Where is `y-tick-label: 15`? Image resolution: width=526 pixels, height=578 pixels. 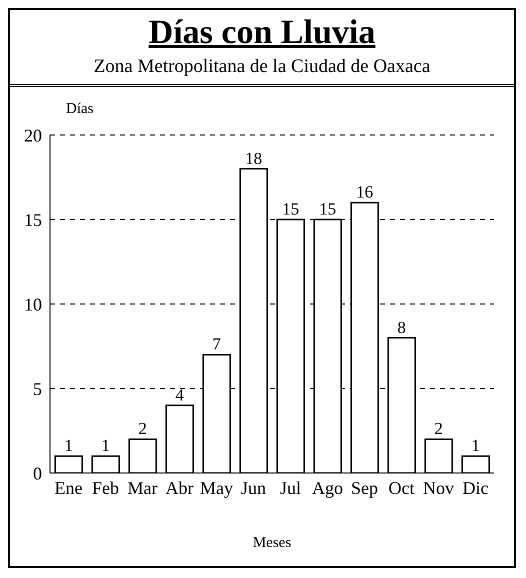
y-tick-label: 15 is located at coordinates (33, 220).